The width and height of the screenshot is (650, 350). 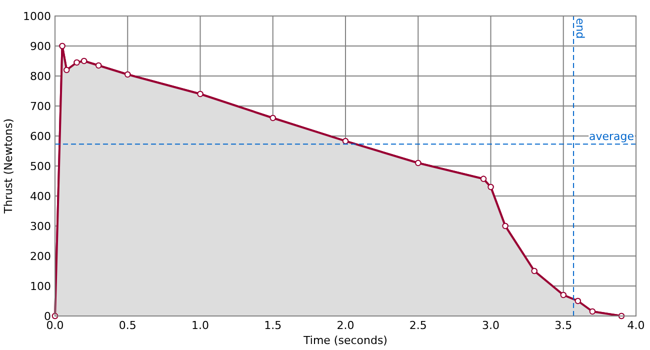 What do you see at coordinates (8, 166) in the screenshot?
I see `y-axis-title: Thrust (Newtons)` at bounding box center [8, 166].